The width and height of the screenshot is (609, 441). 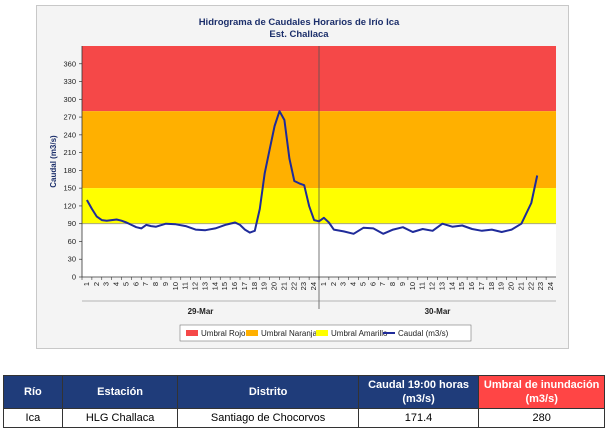 I want to click on y-tick-label: 150, so click(x=69, y=188).